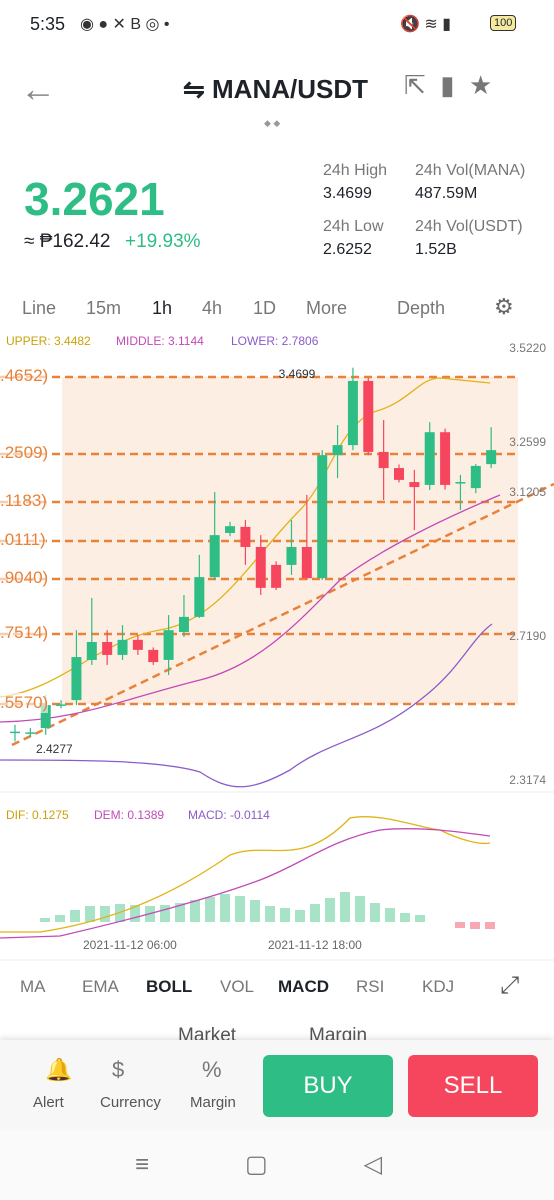  Describe the element at coordinates (23, 540) in the screenshot. I see `level-label: .0111)` at that location.